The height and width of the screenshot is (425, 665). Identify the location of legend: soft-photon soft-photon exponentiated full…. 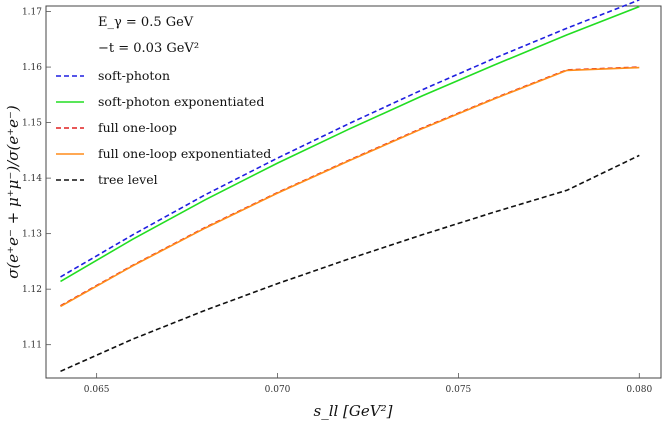
(163, 127).